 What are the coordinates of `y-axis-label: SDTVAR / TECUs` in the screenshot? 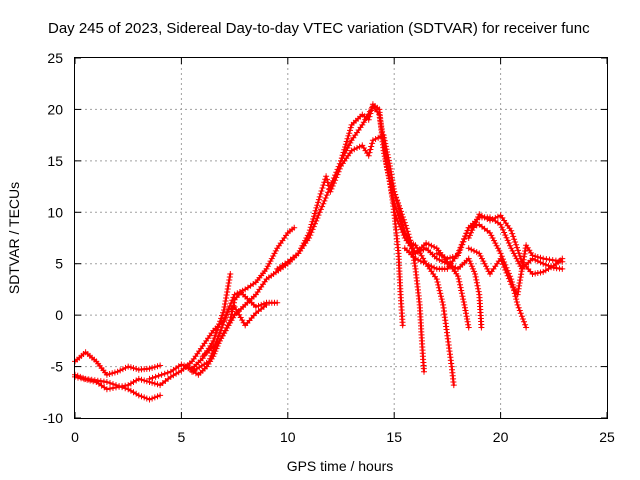 It's located at (14, 238).